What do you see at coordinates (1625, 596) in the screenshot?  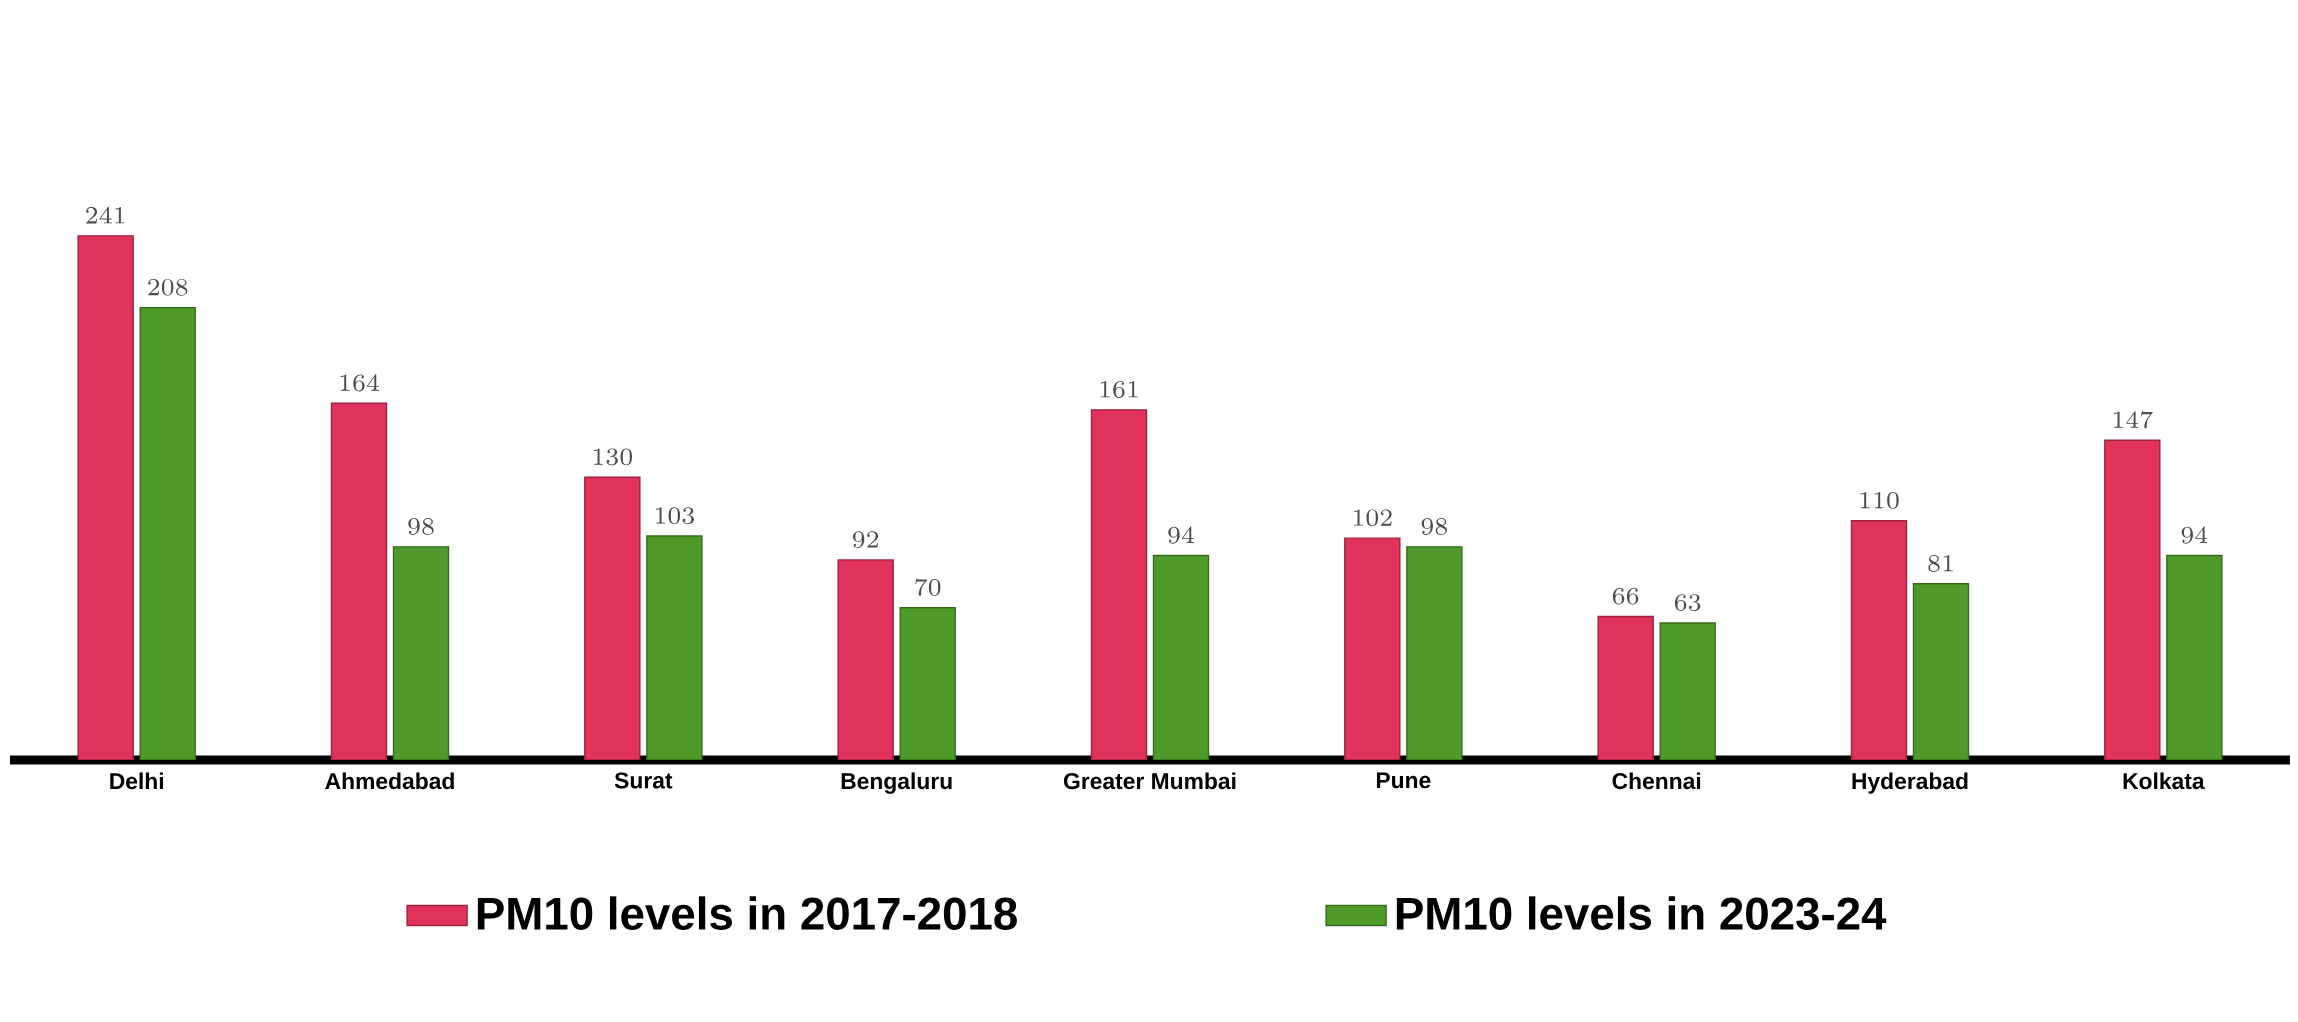 I see `data-label: 66` at bounding box center [1625, 596].